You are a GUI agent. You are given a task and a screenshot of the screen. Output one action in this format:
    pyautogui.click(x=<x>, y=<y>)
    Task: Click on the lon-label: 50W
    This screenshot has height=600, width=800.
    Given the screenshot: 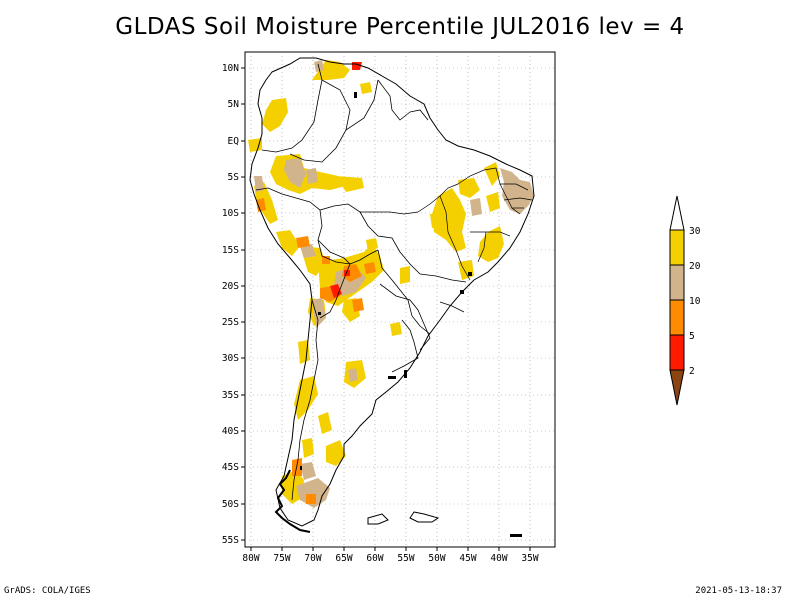 What is the action you would take?
    pyautogui.click(x=436, y=558)
    